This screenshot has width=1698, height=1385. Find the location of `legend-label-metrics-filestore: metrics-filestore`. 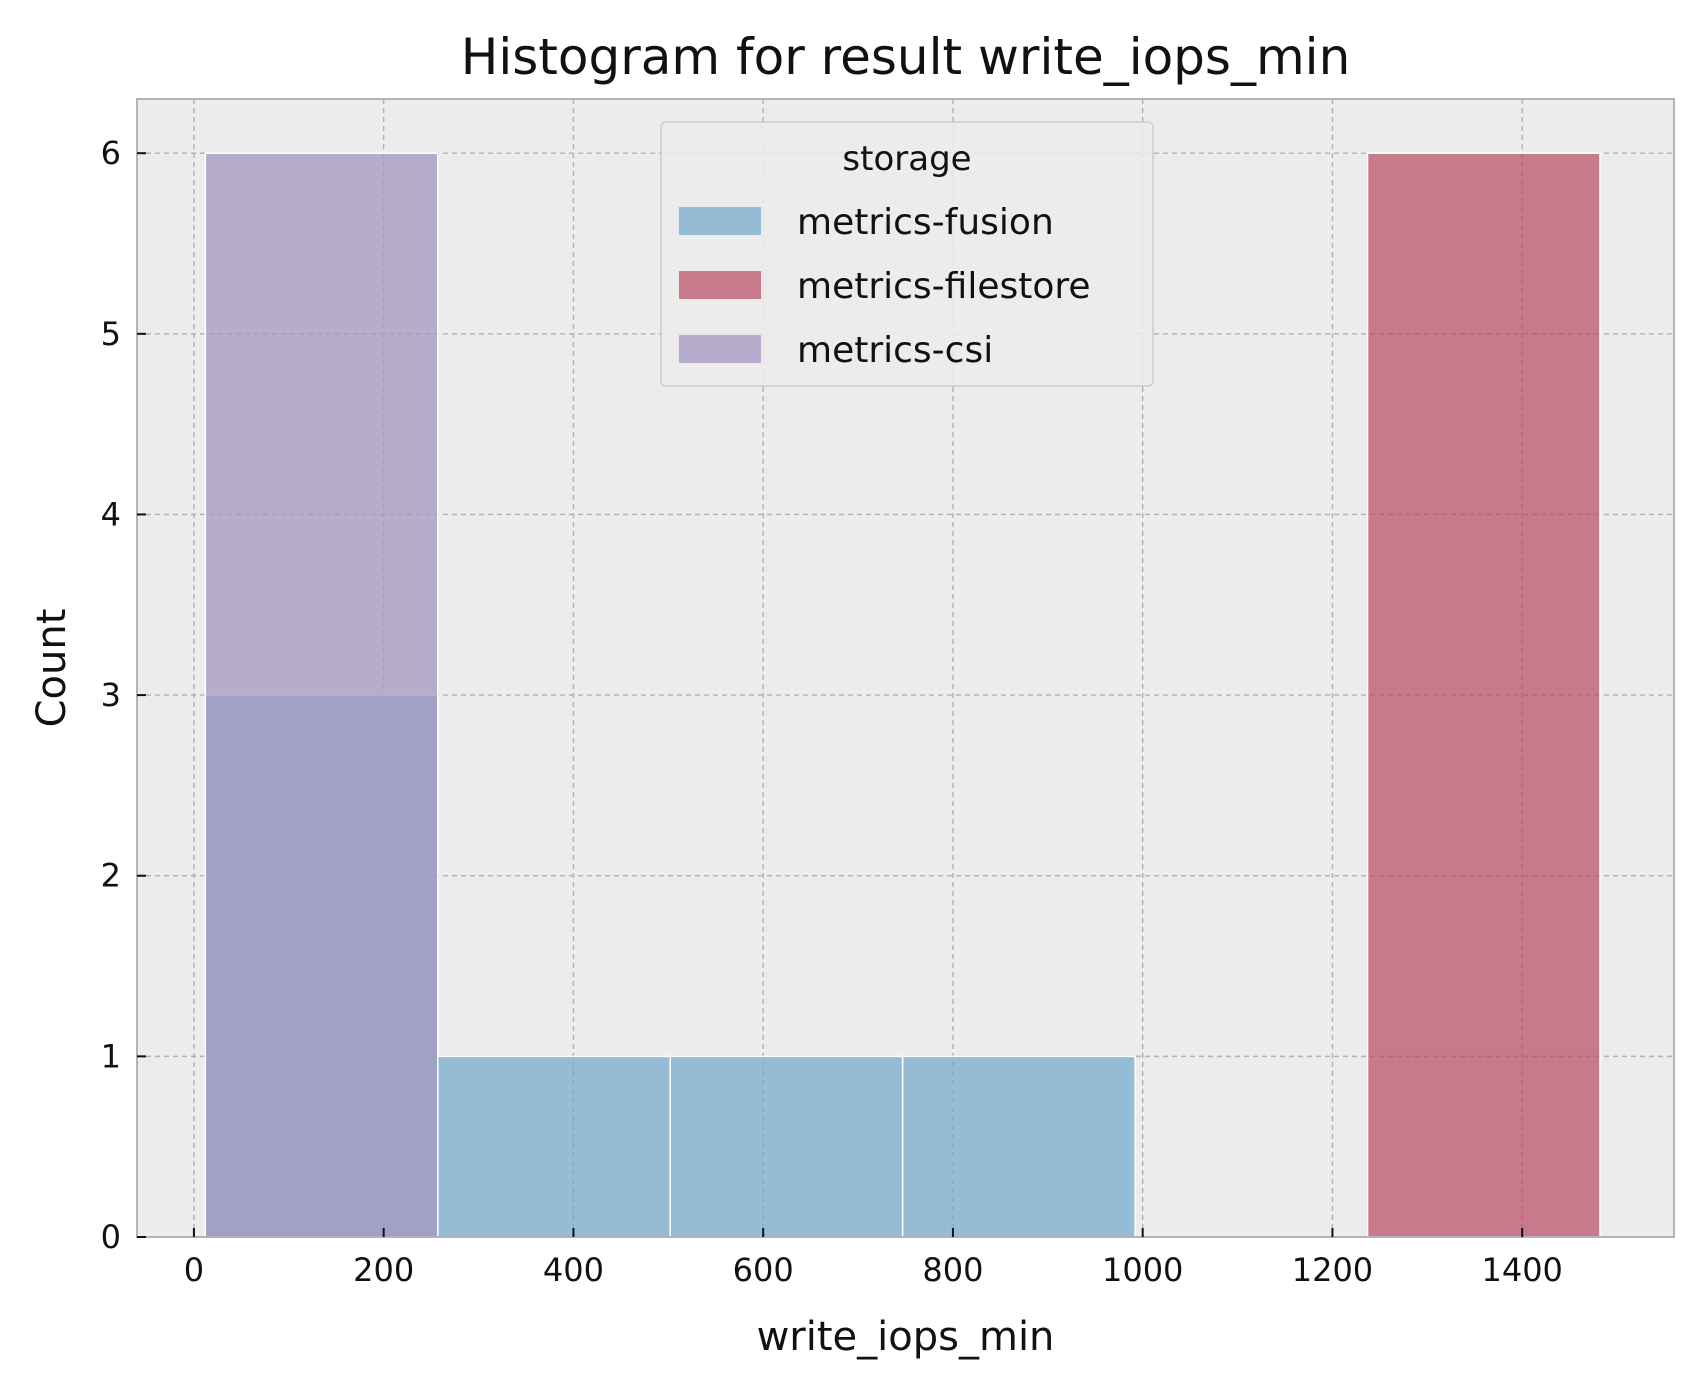

legend-label-metrics-filestore: metrics-filestore is located at coordinates (944, 286).